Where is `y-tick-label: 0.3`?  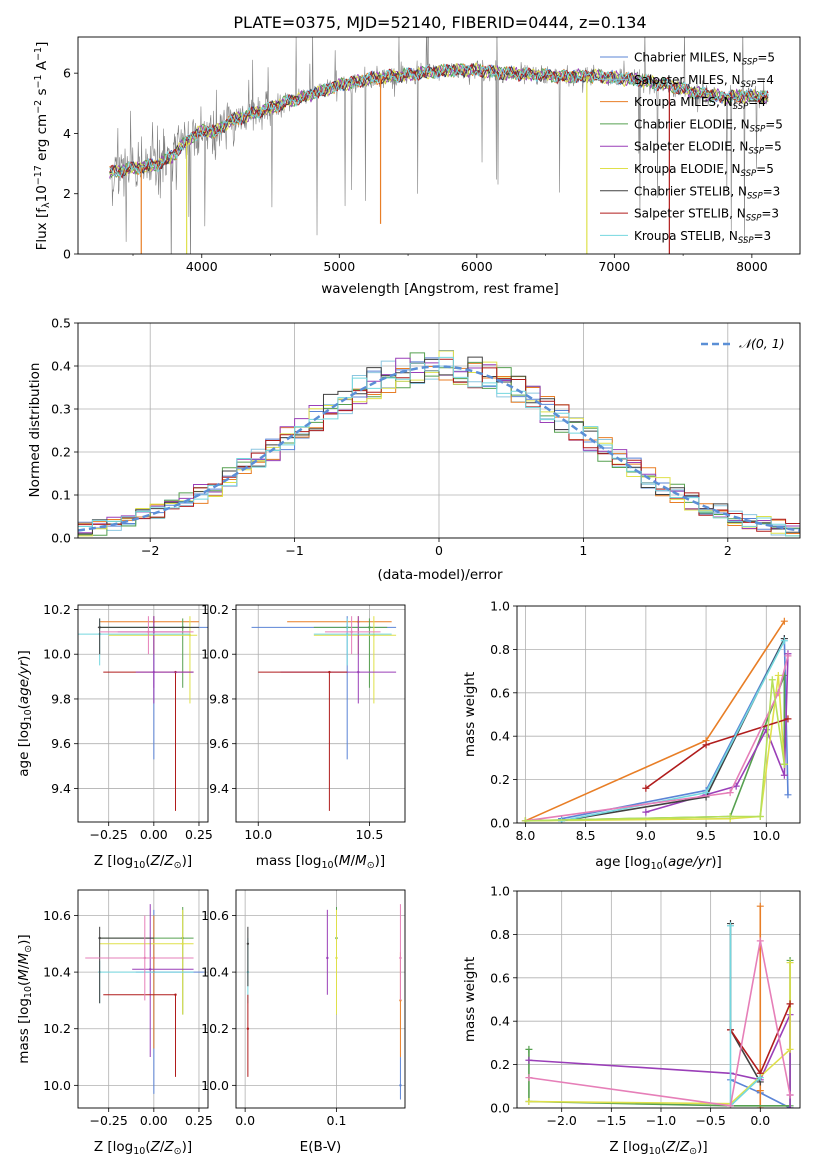 y-tick-label: 0.3 is located at coordinates (61, 409).